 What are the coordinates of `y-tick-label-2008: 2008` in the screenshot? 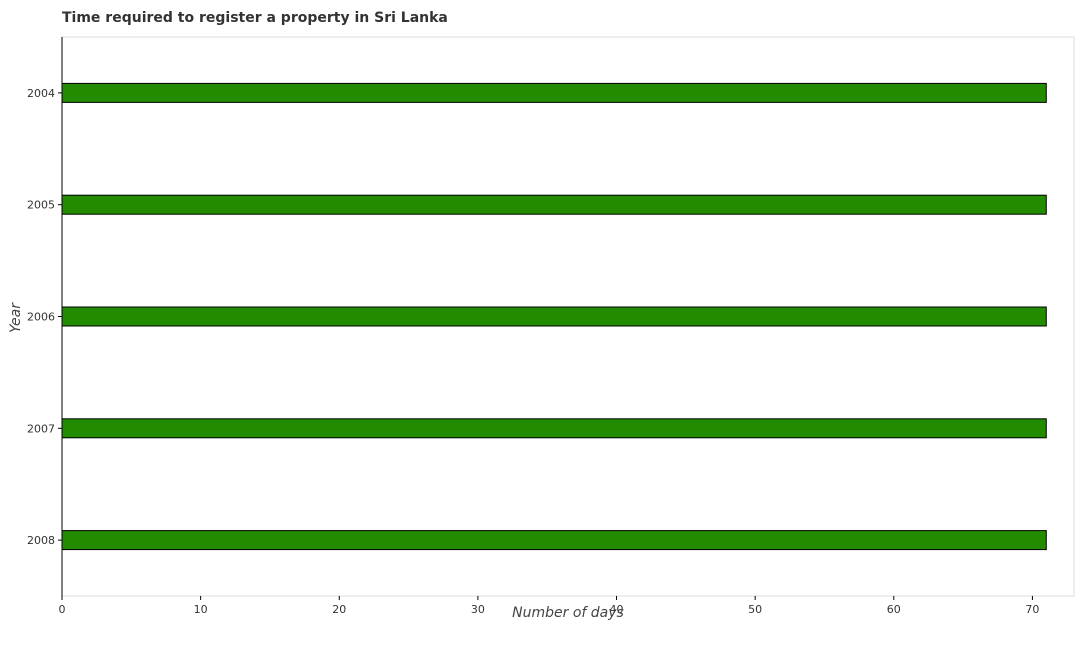 It's located at (41, 540).